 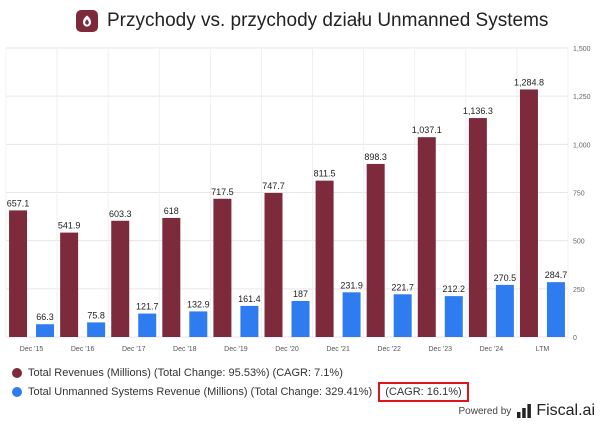 I want to click on total-revenue-data-label: 618, so click(x=171, y=211).